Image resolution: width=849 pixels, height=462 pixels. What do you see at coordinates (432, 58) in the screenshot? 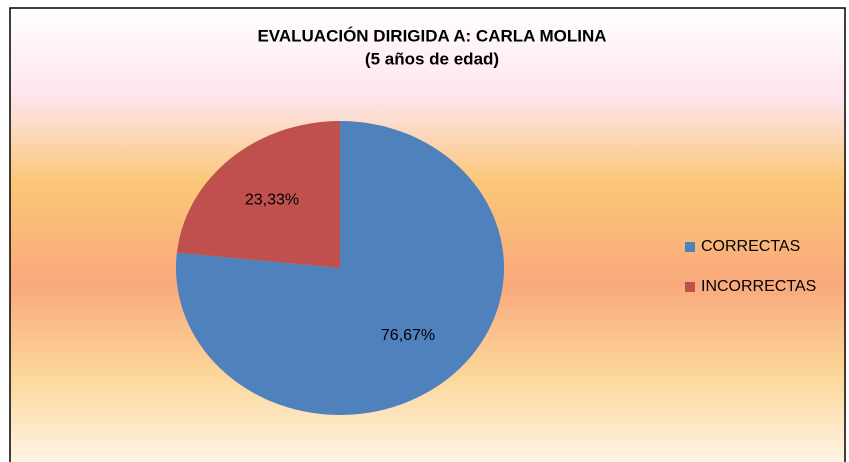
I see `chart-subtitle: (5 años de edad)` at bounding box center [432, 58].